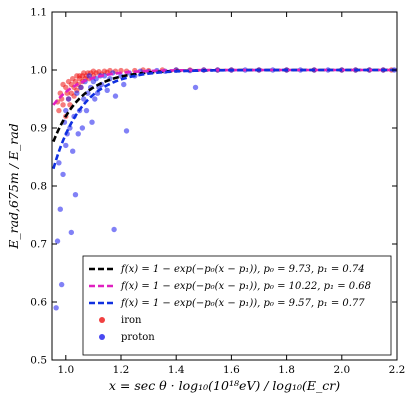 This screenshot has width=405, height=405. Describe the element at coordinates (102, 337) in the screenshot. I see `legend-proton-marker` at that location.